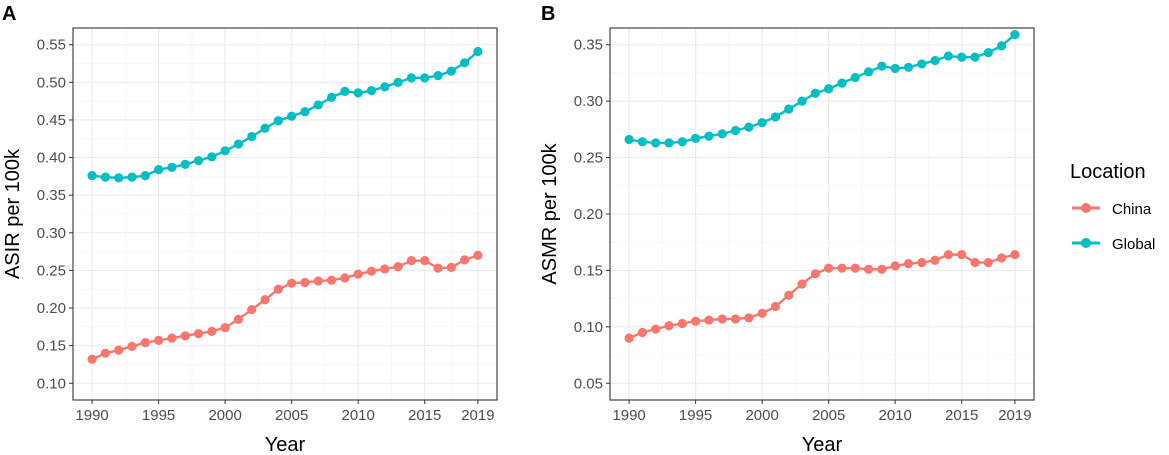 The width and height of the screenshot is (1169, 455). Describe the element at coordinates (51, 158) in the screenshot. I see `panel-a-y-tick-label: 0.40` at that location.